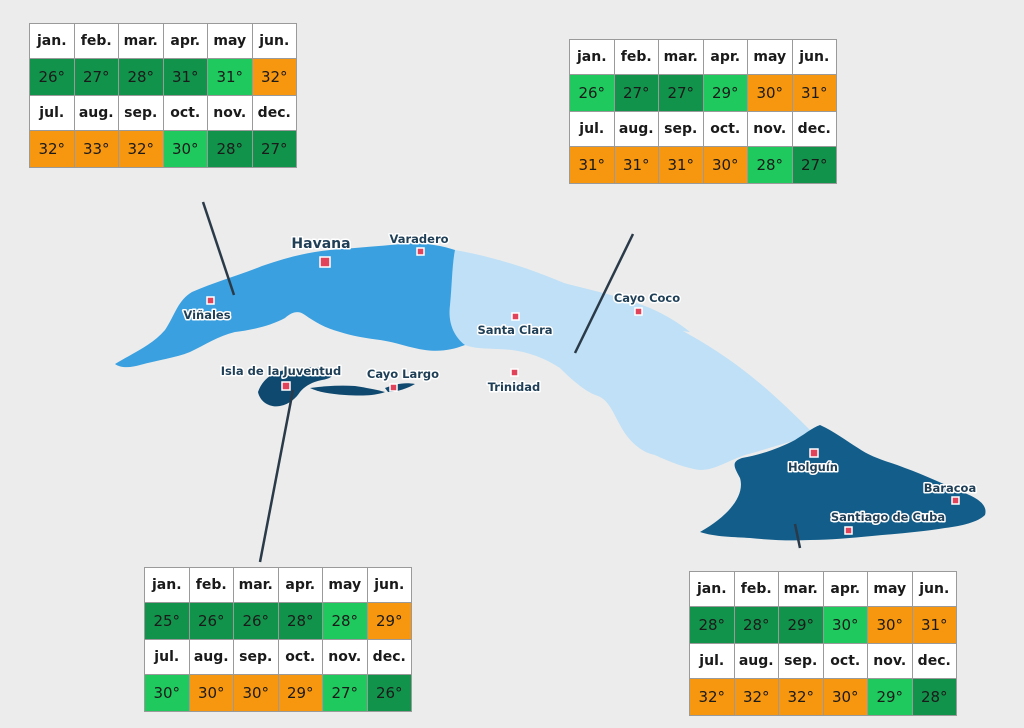  Describe the element at coordinates (389, 657) in the screenshot. I see `month-cell: dec.` at that location.